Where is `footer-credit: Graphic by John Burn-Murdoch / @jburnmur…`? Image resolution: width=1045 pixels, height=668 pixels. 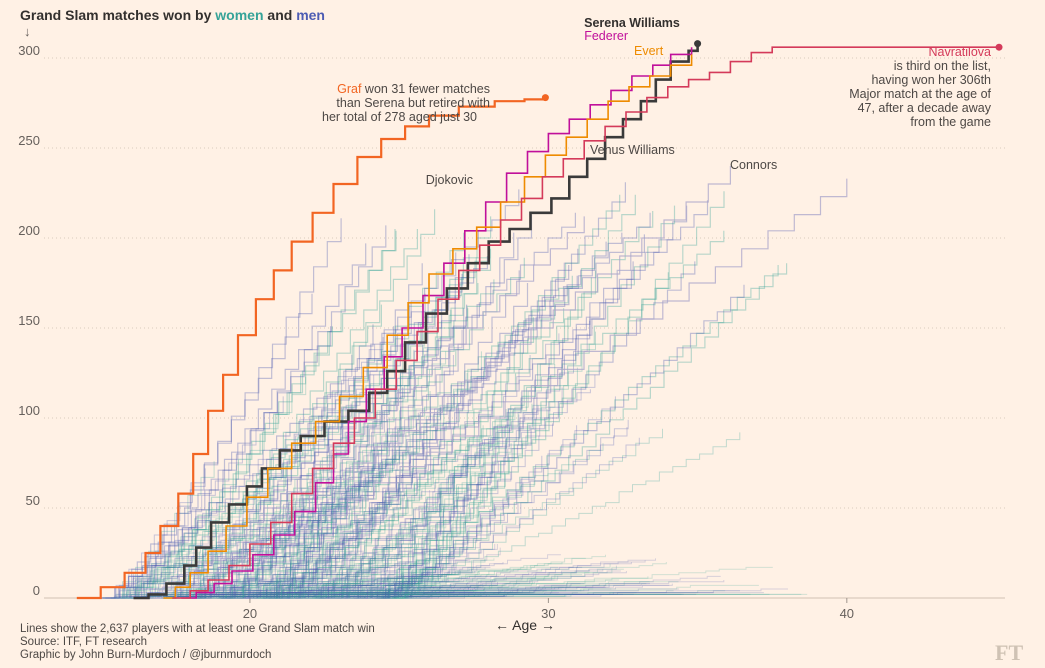
footer-credit: Graphic by John Burn-Murdoch / @jburnmur… is located at coordinates (145, 655).